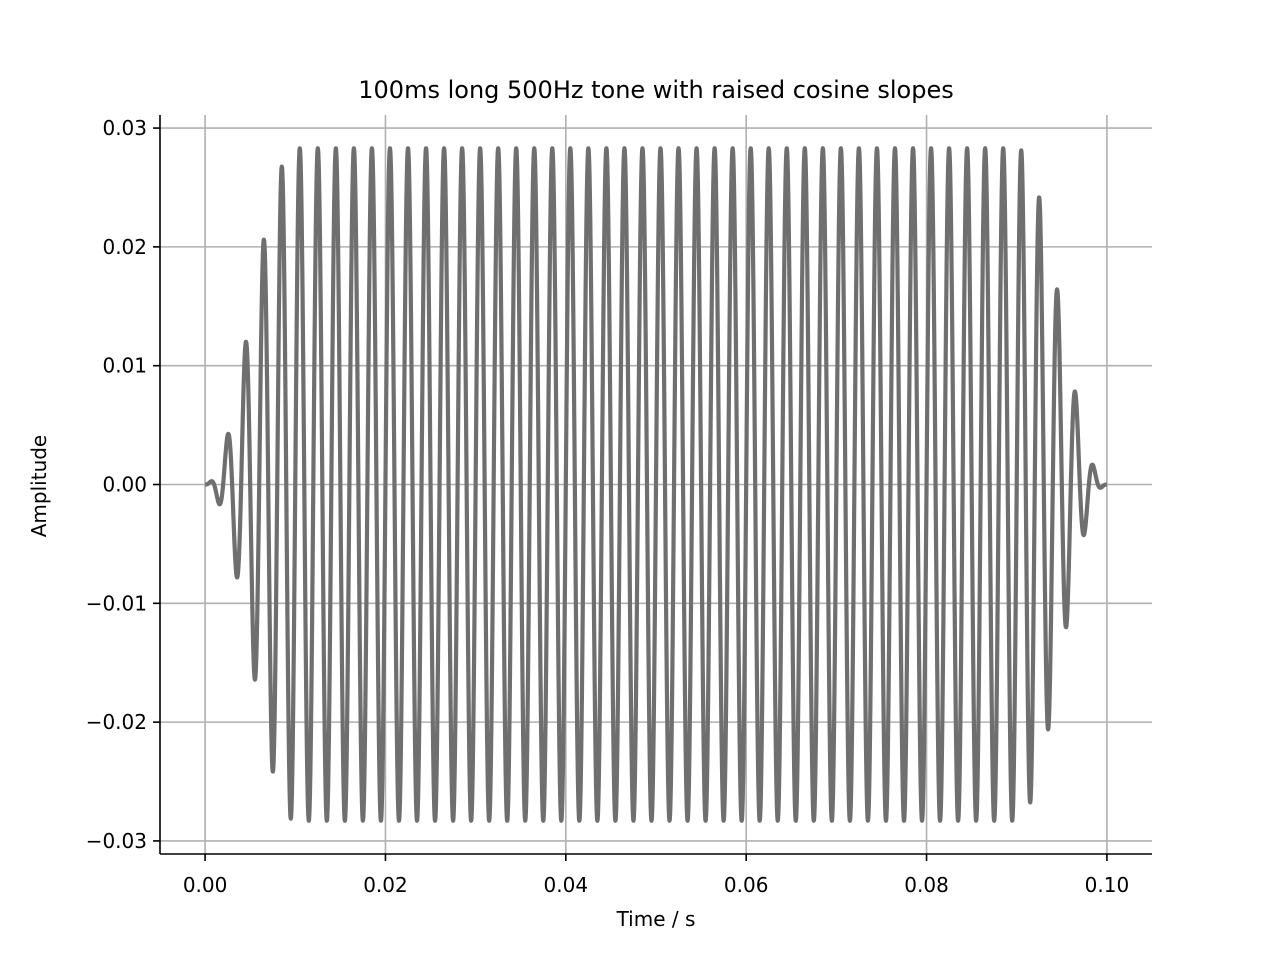 The image size is (1280, 960). Describe the element at coordinates (746, 885) in the screenshot. I see `x-tick-label: 0.06` at that location.